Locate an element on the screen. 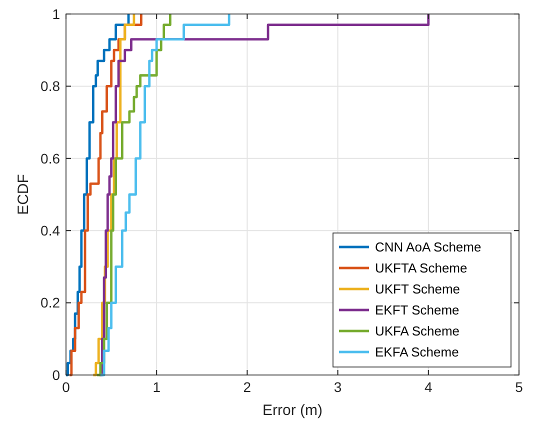  y-tick-label: 1 is located at coordinates (56, 14).